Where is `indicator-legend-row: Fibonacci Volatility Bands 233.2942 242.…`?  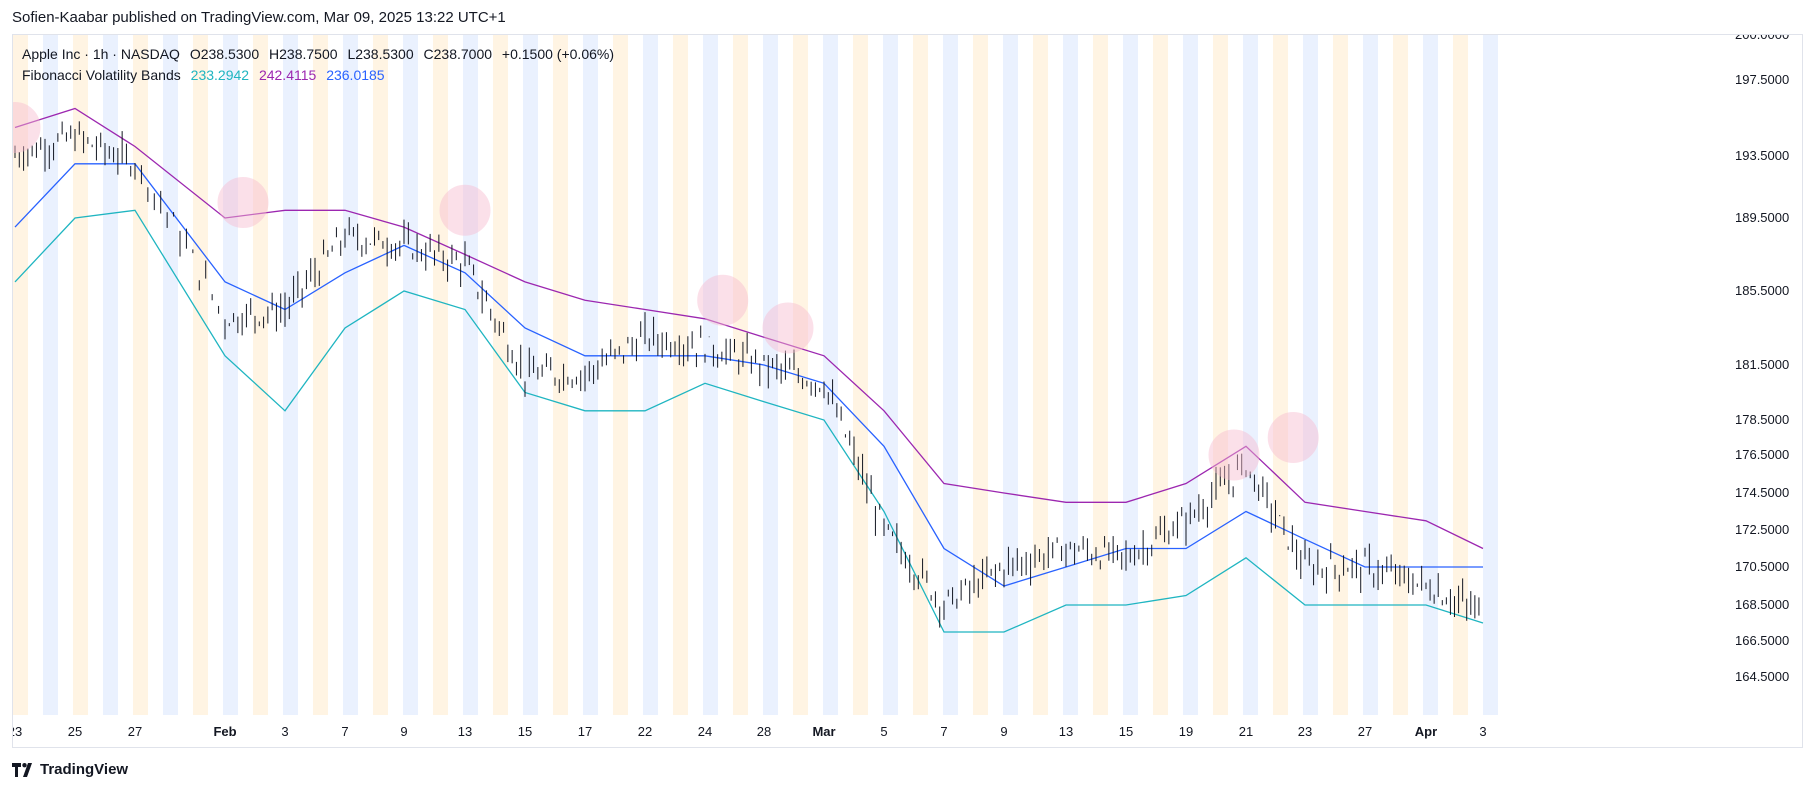 indicator-legend-row: Fibonacci Volatility Bands 233.2942 242.… is located at coordinates (318, 75).